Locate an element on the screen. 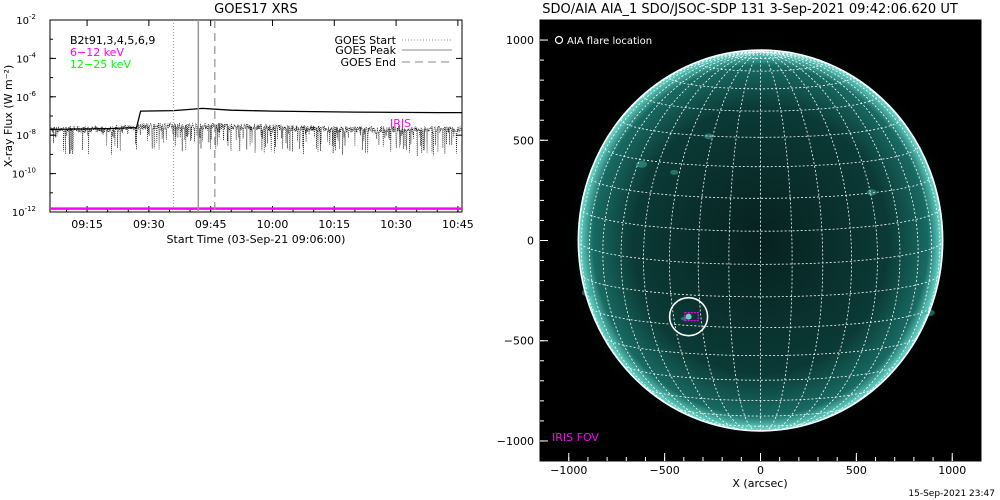 This screenshot has height=500, width=1000. aia-y-tick-label: −500 is located at coordinates (519, 341).